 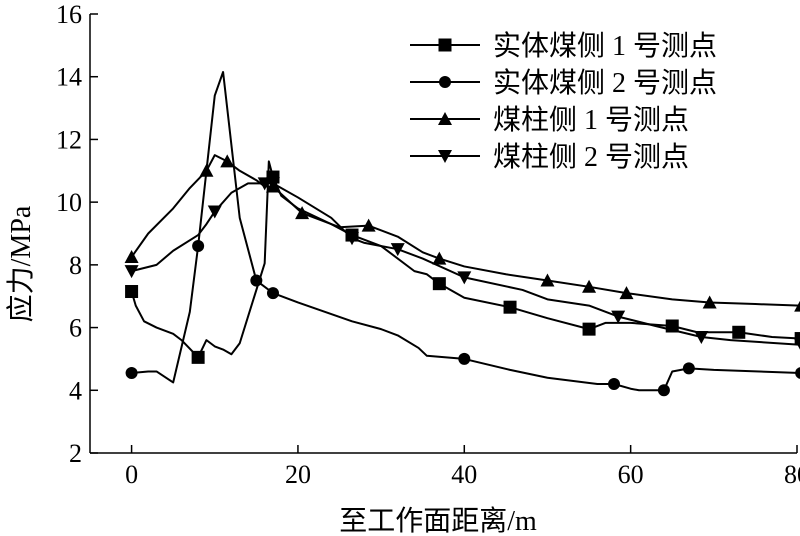 What do you see at coordinates (69, 77) in the screenshot?
I see `y-tick-label: 14` at bounding box center [69, 77].